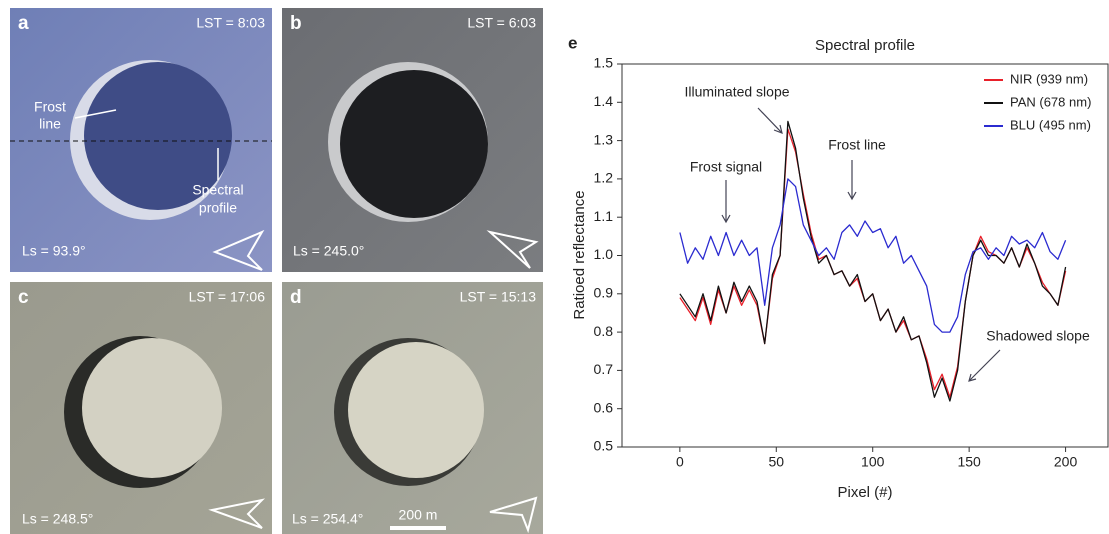  Describe the element at coordinates (217, 190) in the screenshot. I see `annotation: Spectral` at that location.